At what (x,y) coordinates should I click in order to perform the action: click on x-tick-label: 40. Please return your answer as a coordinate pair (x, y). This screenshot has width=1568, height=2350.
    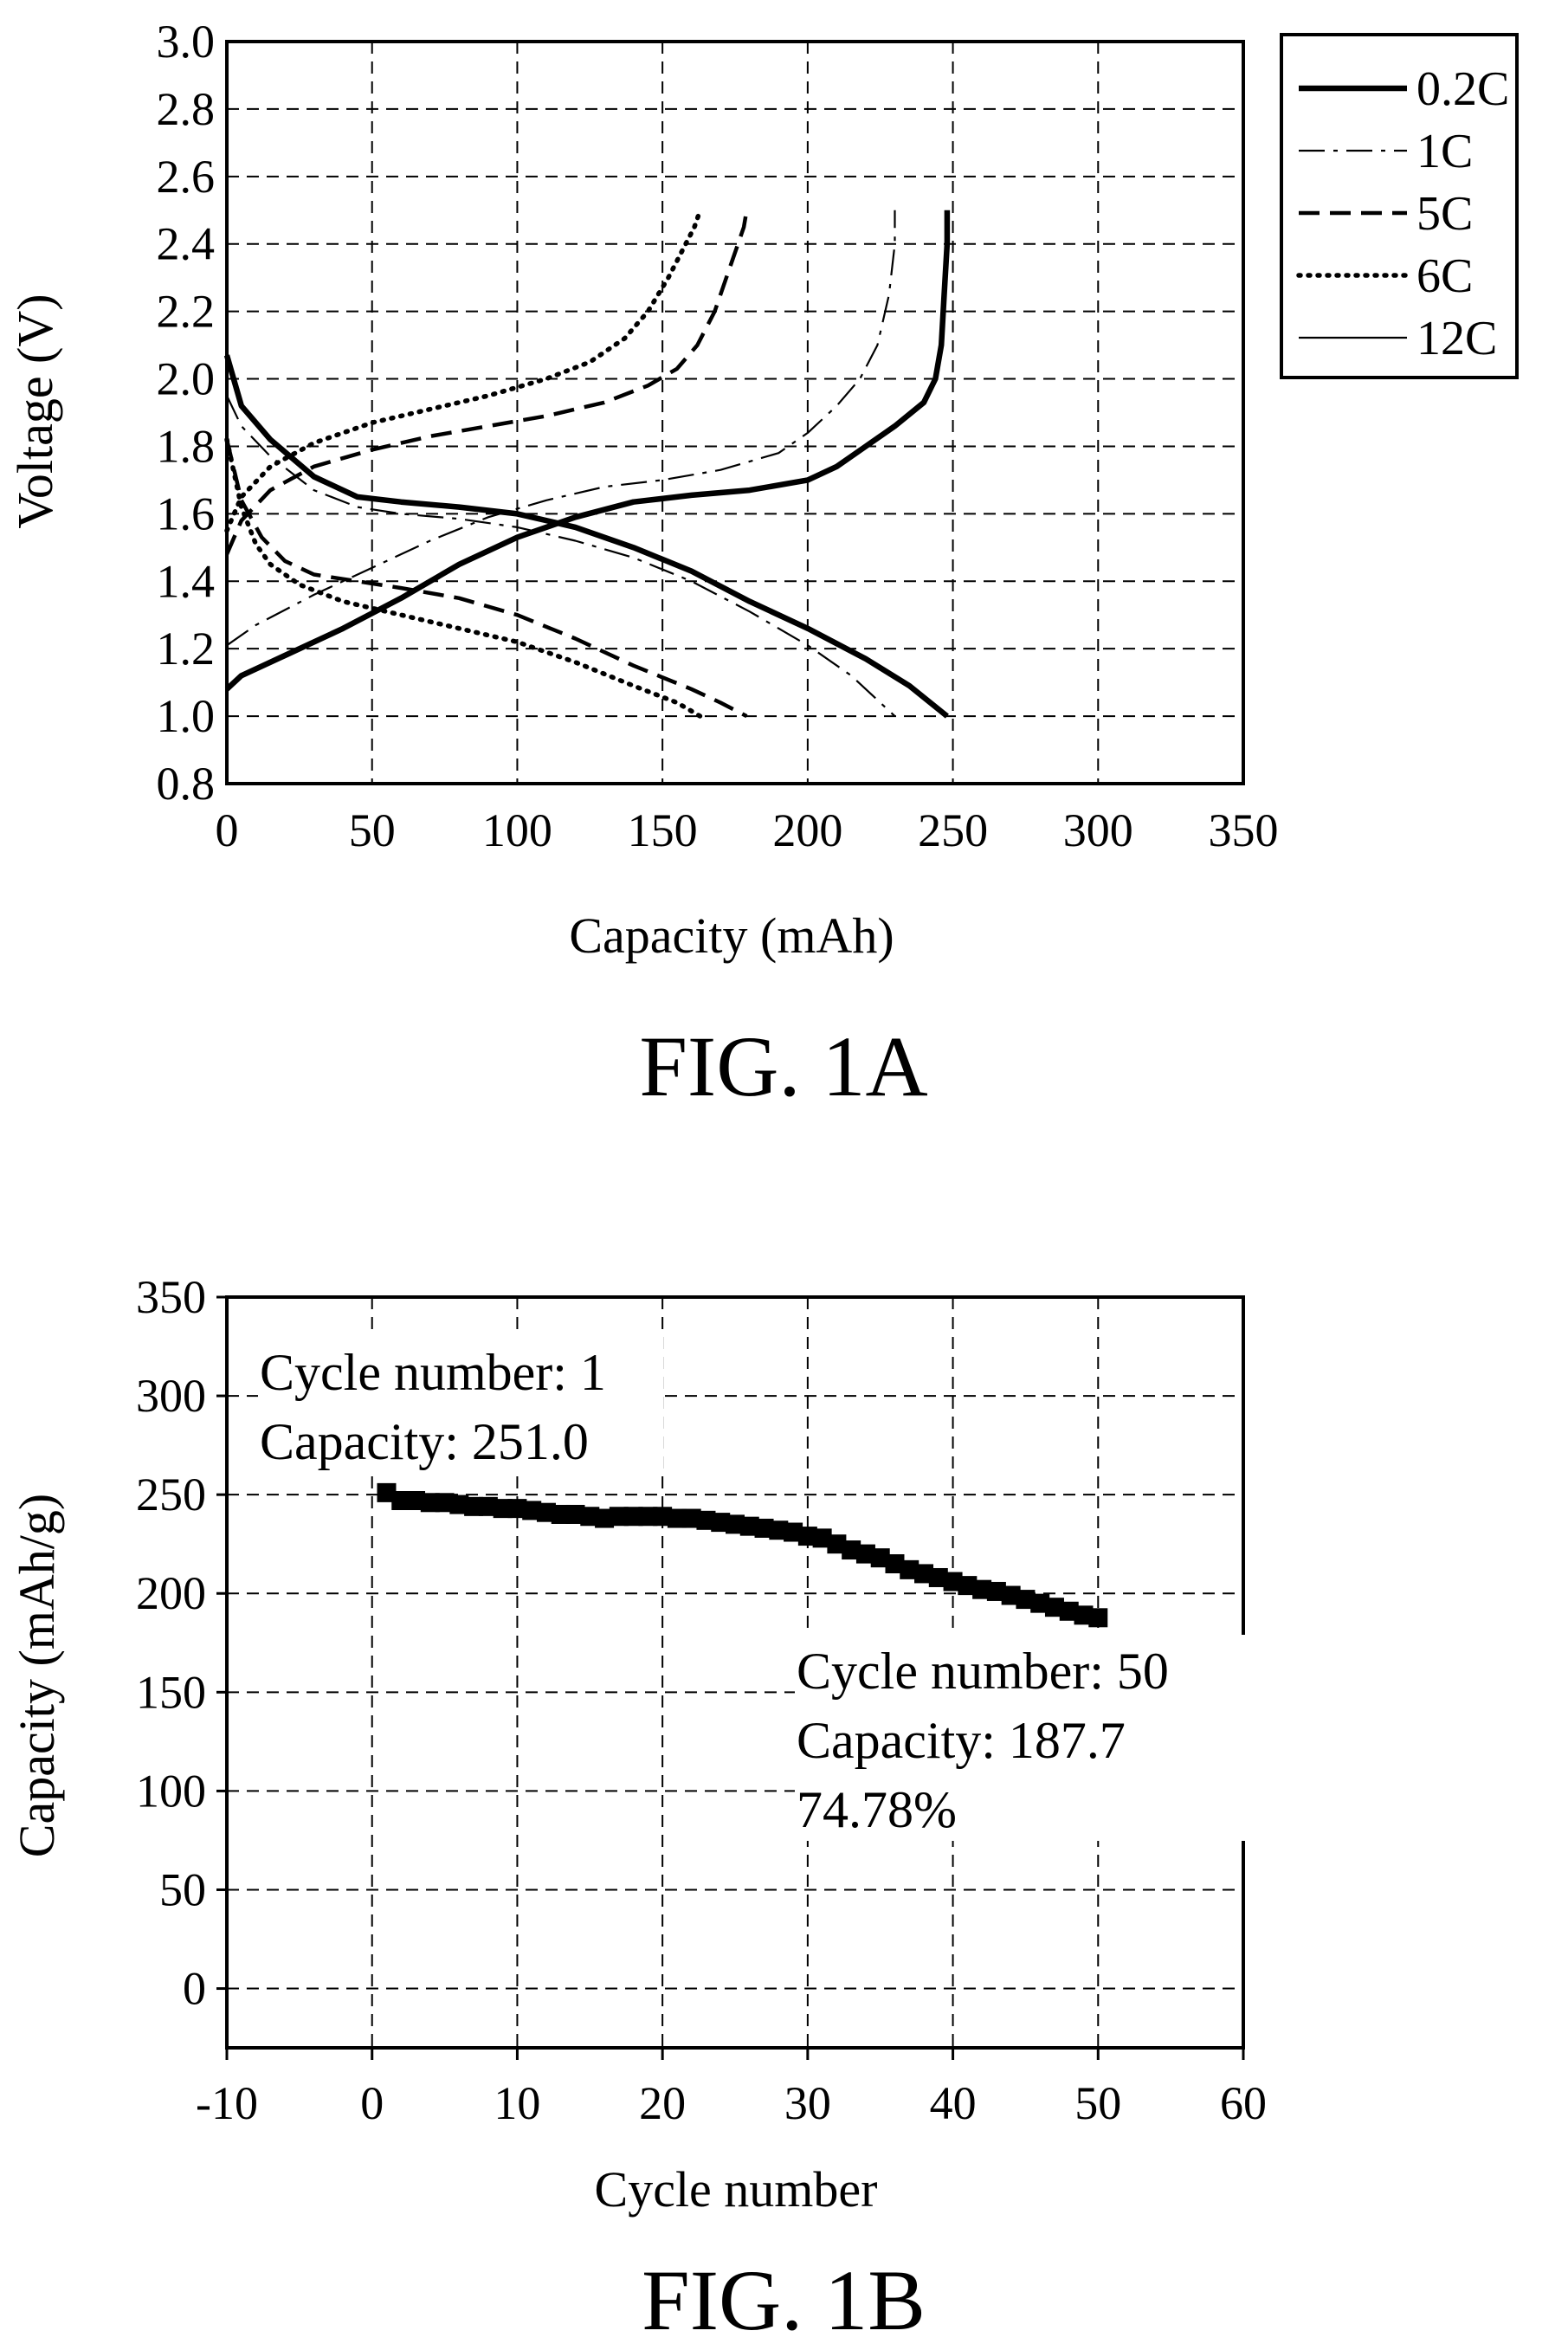
    Looking at the image, I should click on (953, 2103).